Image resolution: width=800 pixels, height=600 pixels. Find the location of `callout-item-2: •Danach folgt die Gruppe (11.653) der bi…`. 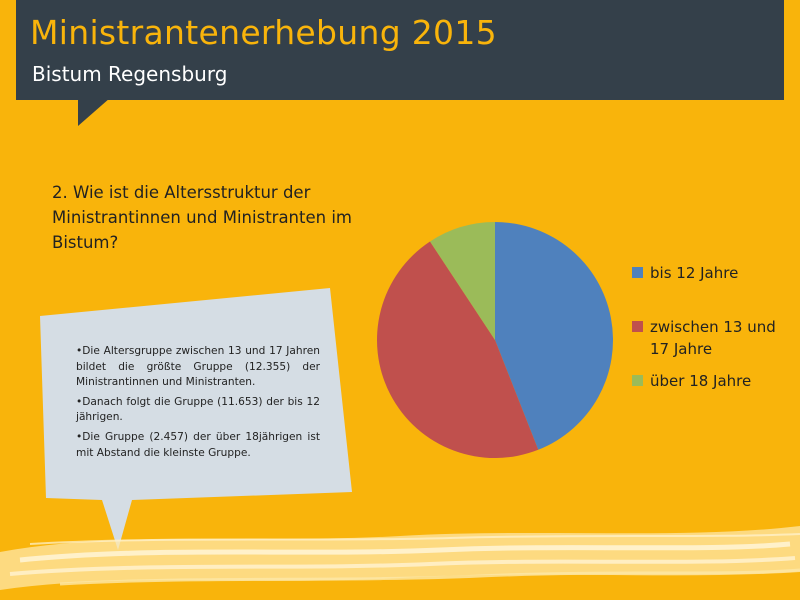

callout-item-2: •Danach folgt die Gruppe (11.653) der bi… is located at coordinates (198, 409).